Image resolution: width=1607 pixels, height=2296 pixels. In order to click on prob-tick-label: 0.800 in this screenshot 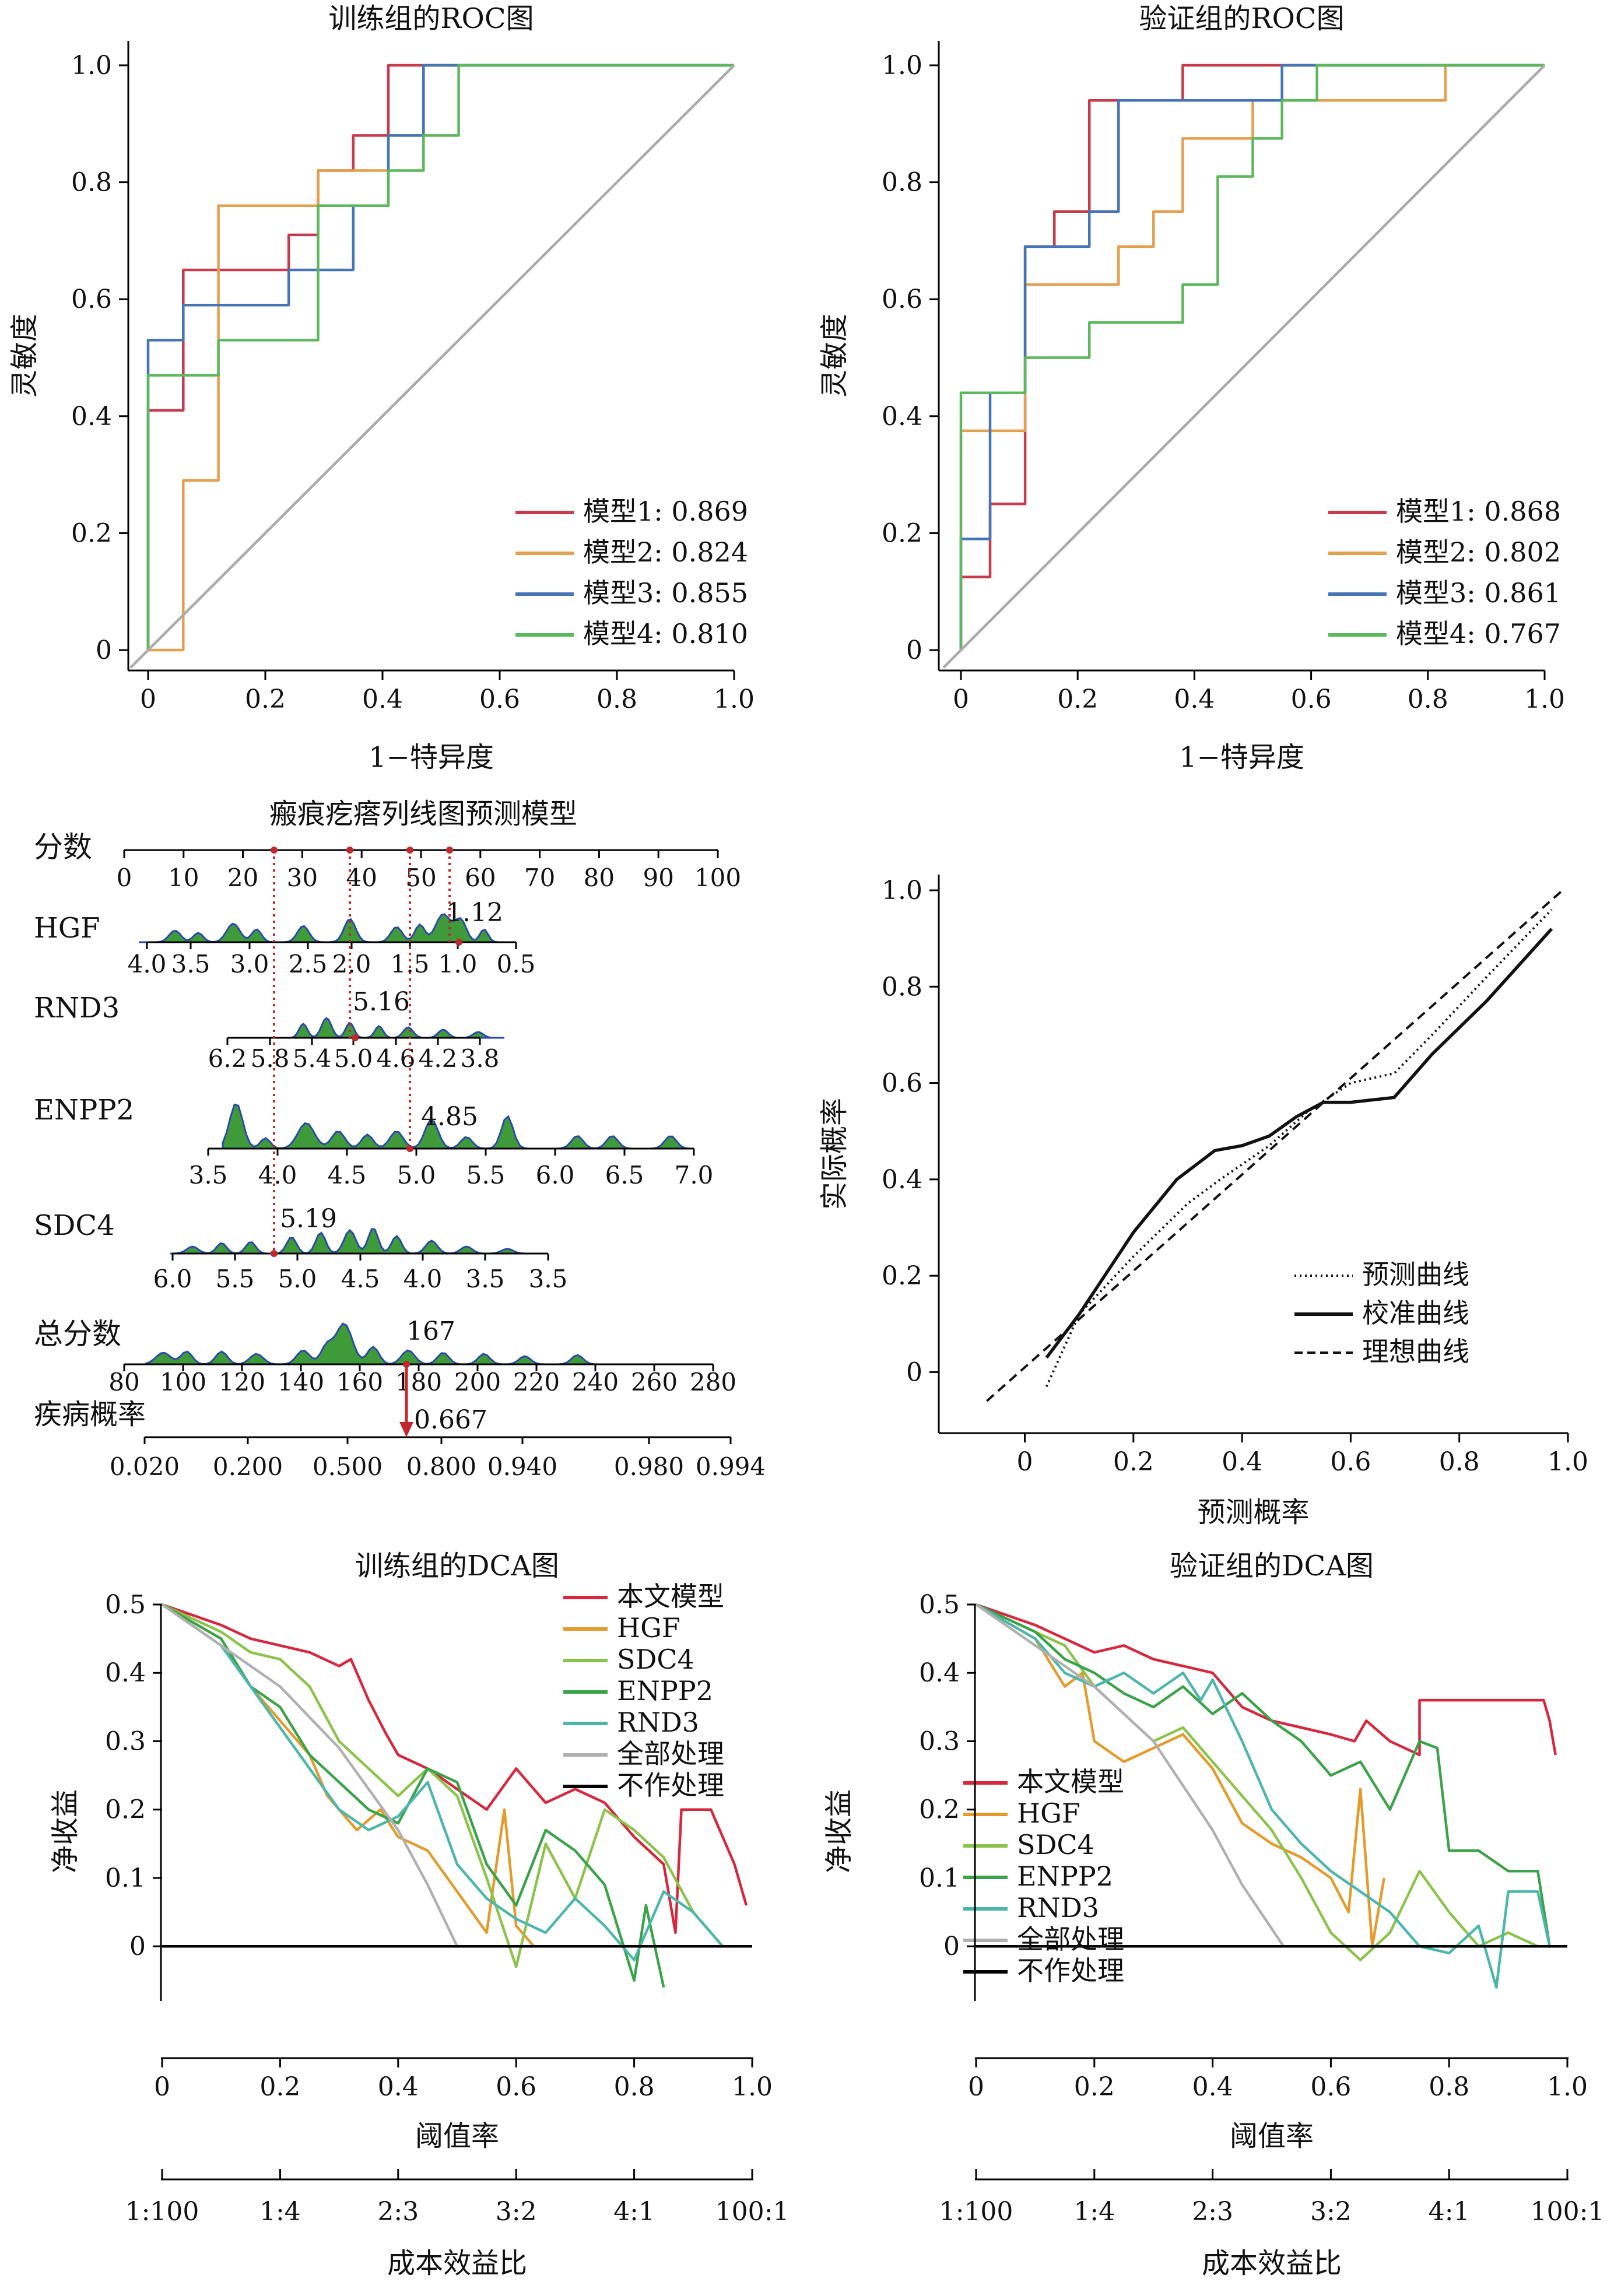, I will do `click(441, 1466)`.